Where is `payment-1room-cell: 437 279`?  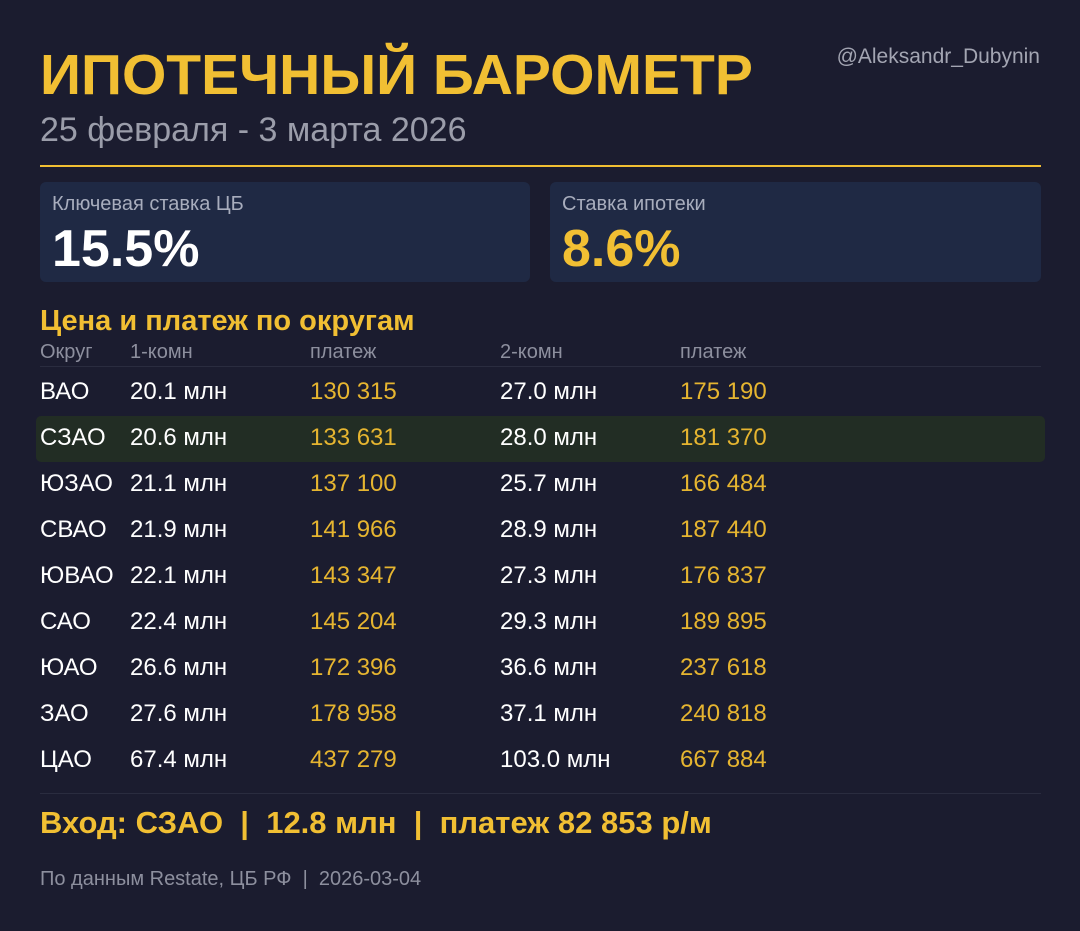
payment-1room-cell: 437 279 is located at coordinates (353, 759).